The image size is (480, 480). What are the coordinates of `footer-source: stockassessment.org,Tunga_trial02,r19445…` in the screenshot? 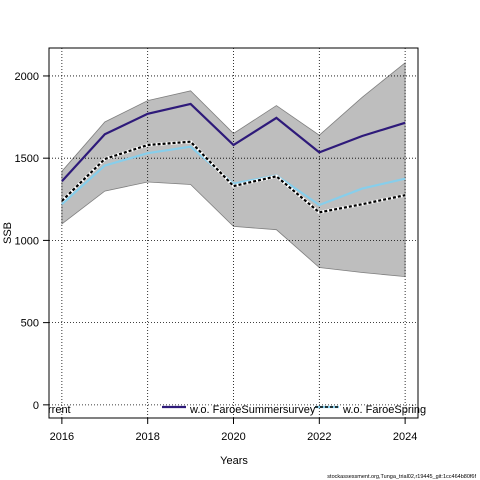 It's located at (401, 477).